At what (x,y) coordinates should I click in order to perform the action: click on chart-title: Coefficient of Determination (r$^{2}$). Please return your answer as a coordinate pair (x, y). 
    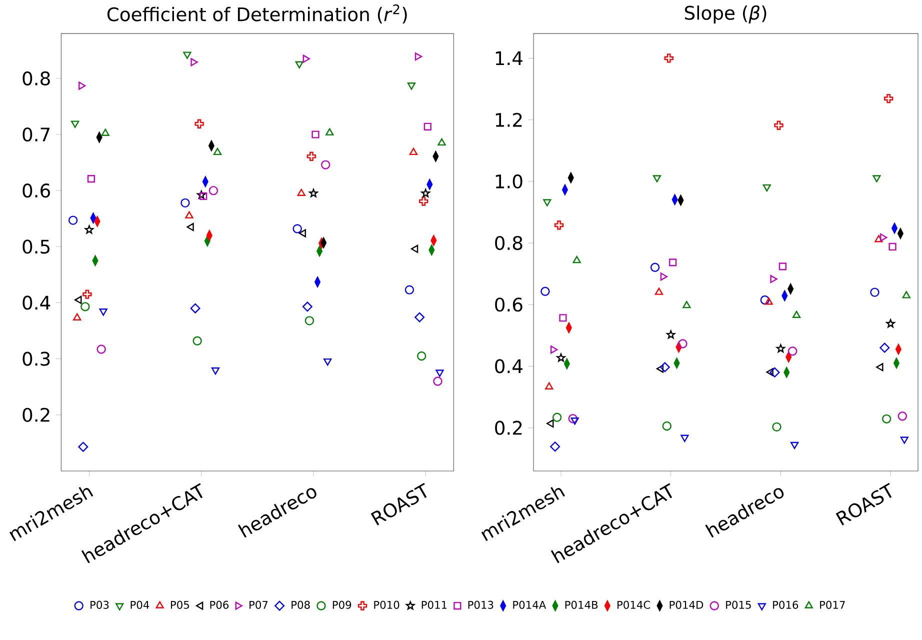
    Looking at the image, I should click on (257, 14).